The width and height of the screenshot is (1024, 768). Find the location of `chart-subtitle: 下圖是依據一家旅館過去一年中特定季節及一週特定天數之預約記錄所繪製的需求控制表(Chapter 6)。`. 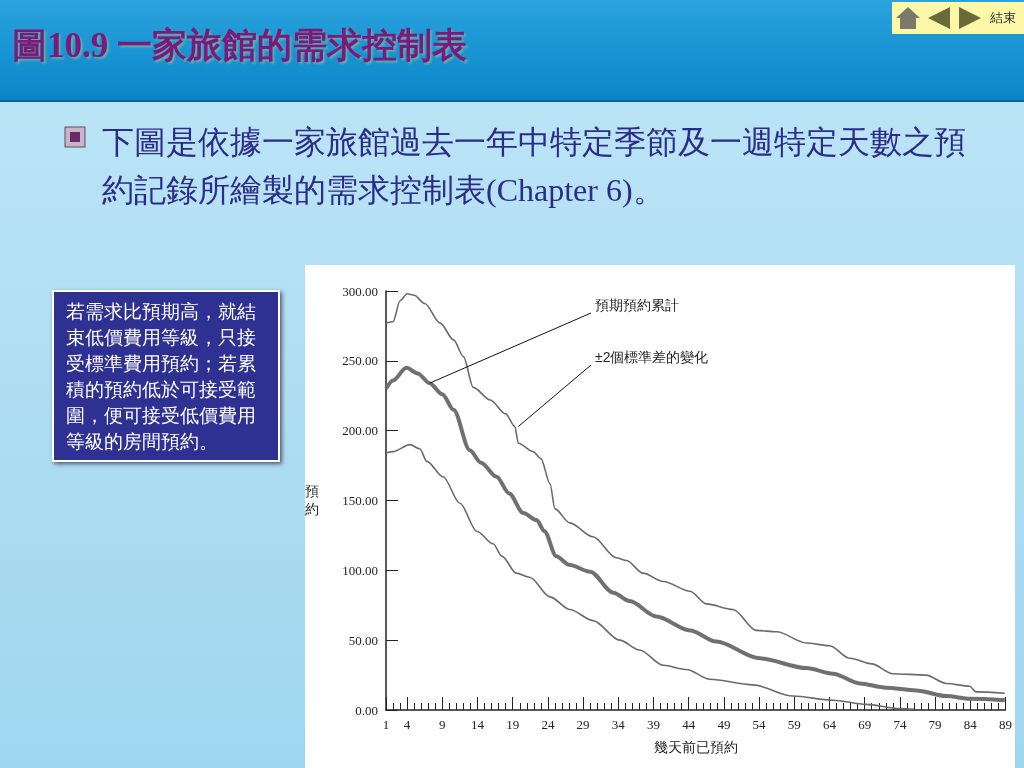

chart-subtitle: 下圖是依據一家旅館過去一年中特定季節及一週特定天數之預約記錄所繪製的需求控制表(Chapter 6)。 is located at coordinates (534, 166).